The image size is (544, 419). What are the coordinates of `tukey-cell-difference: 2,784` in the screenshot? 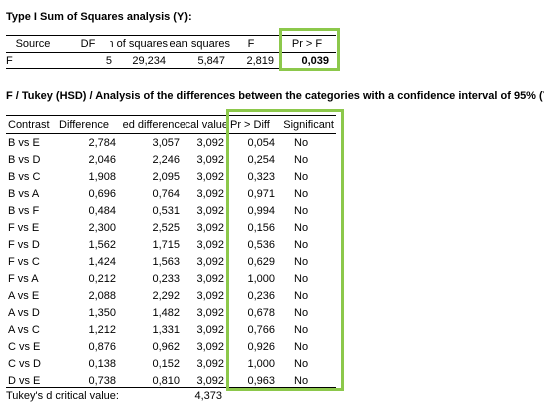 It's located at (102, 143).